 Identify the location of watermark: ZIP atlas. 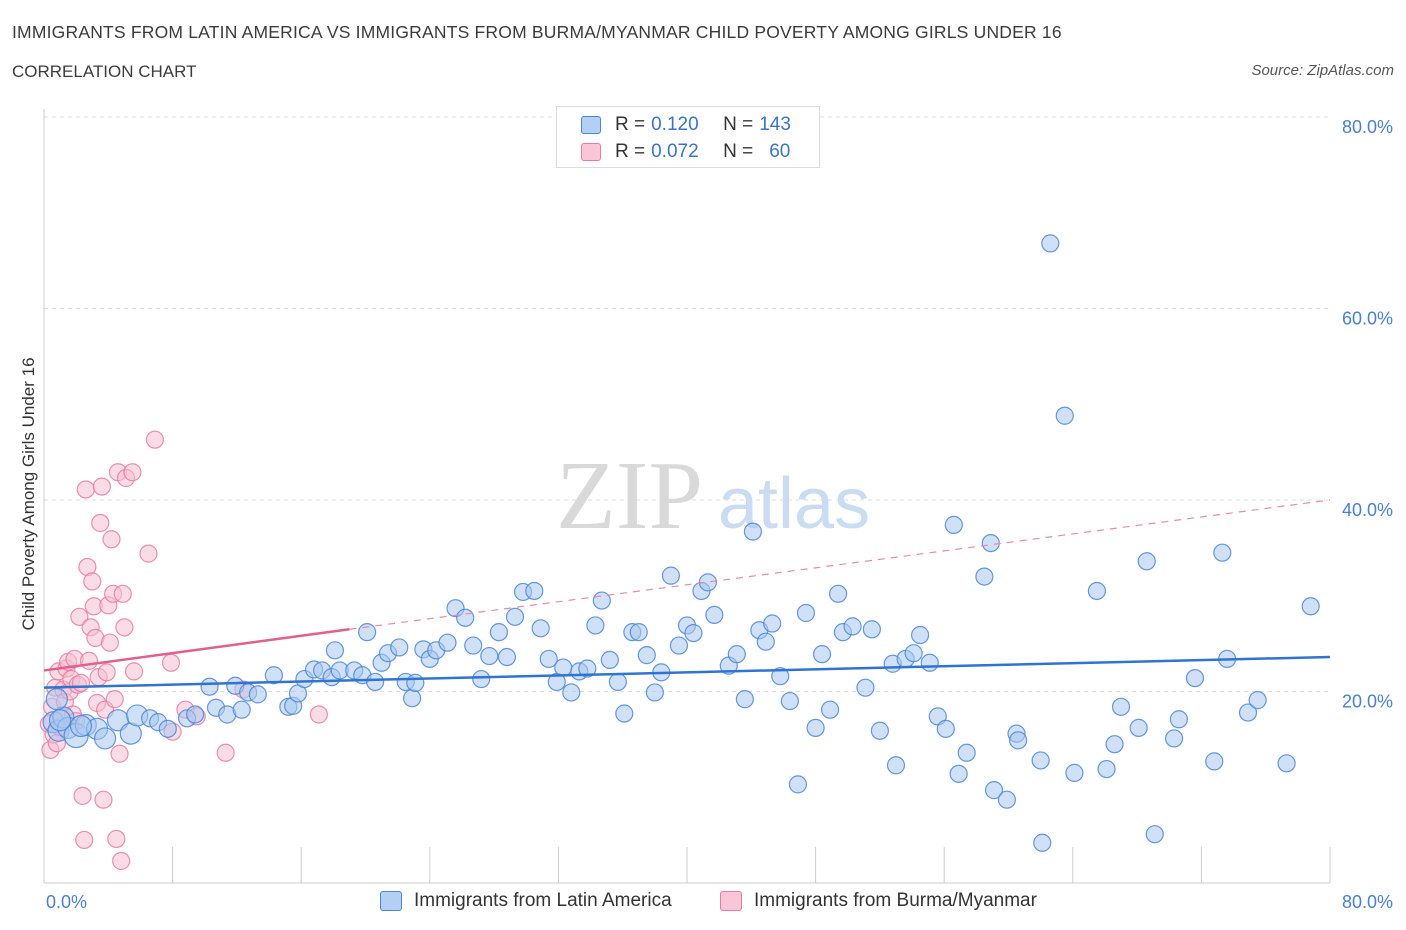
(713, 496).